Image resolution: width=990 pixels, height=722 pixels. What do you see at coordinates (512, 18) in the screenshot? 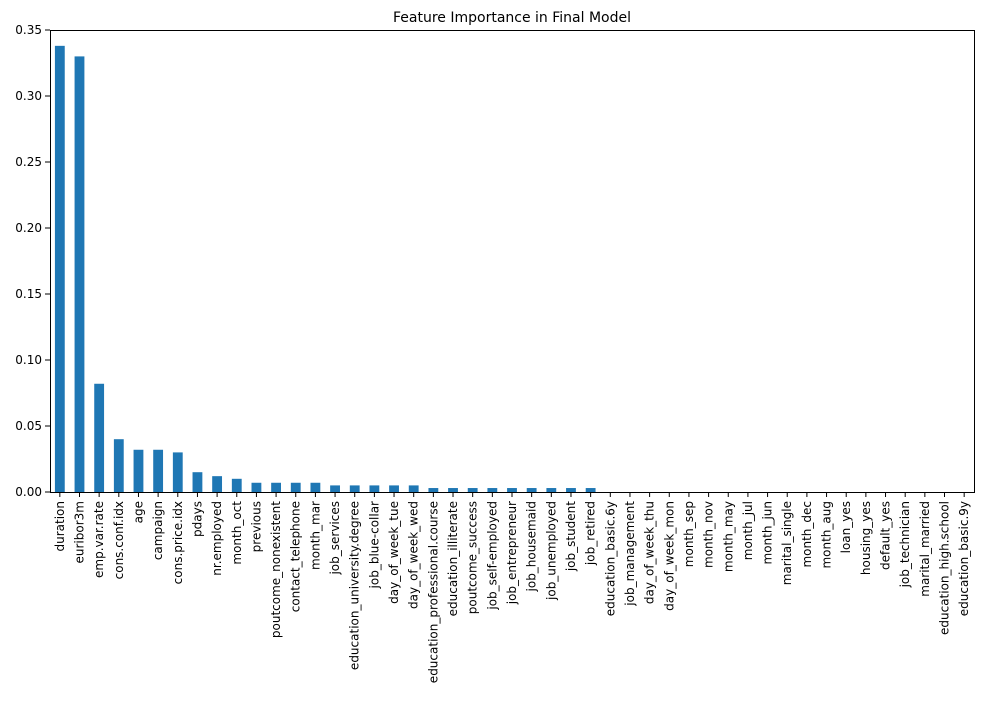
I see `chart-title: Feature Importance in Final Model` at bounding box center [512, 18].